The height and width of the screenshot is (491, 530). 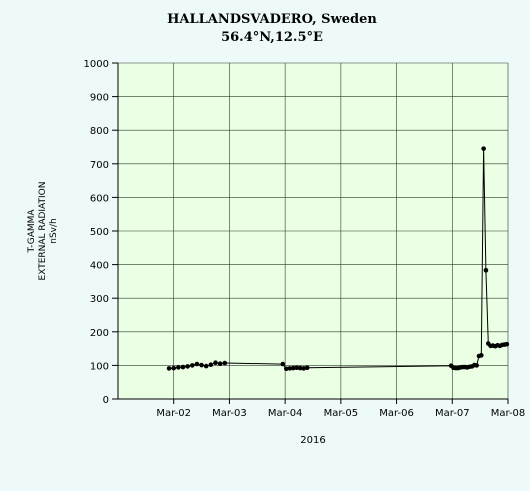 I want to click on x-tick-label: Mar-02, so click(x=173, y=413).